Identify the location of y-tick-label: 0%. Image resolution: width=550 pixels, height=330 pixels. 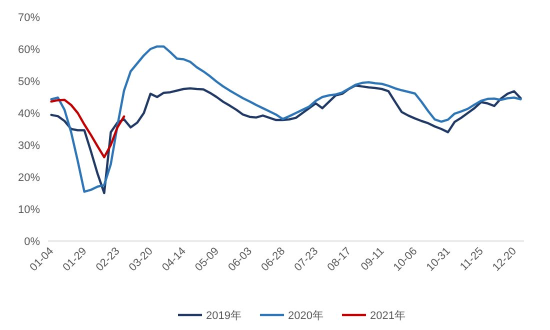
(32, 242).